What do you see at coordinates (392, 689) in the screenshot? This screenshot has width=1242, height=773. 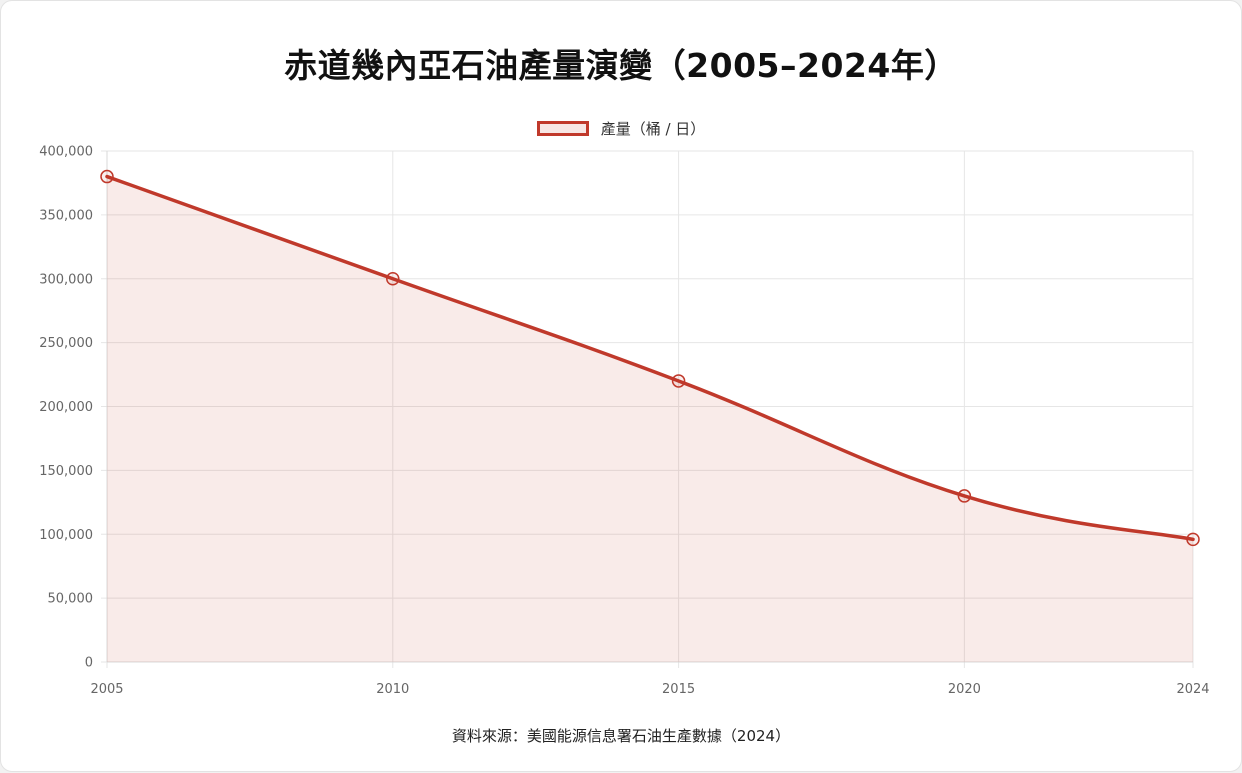 I see `x-tick-label: 2010` at bounding box center [392, 689].